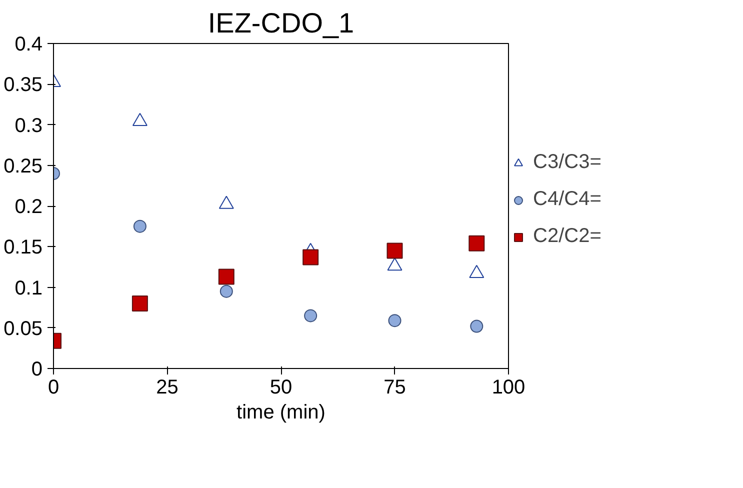  I want to click on x-tick-label: 0, so click(54, 387).